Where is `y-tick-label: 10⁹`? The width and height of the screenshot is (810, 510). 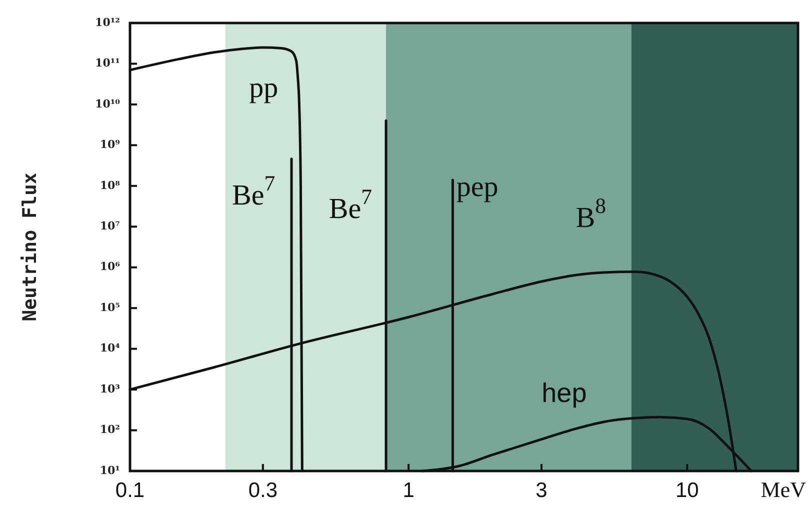 y-tick-label: 10⁹ is located at coordinates (110, 145).